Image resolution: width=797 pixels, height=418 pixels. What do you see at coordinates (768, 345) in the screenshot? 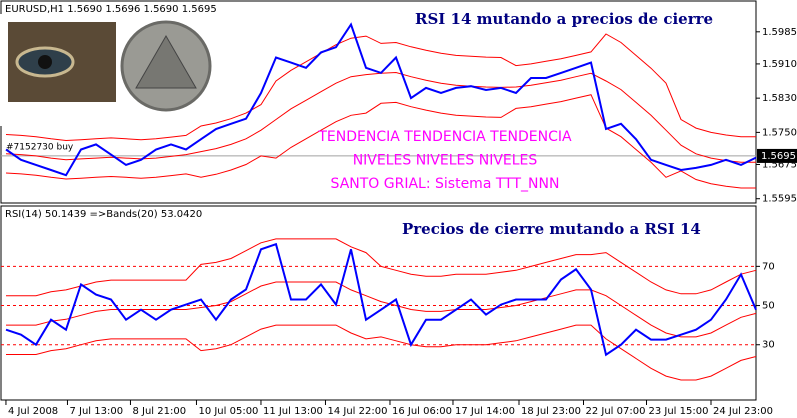
I see `y-tick-label: 30` at bounding box center [768, 345].